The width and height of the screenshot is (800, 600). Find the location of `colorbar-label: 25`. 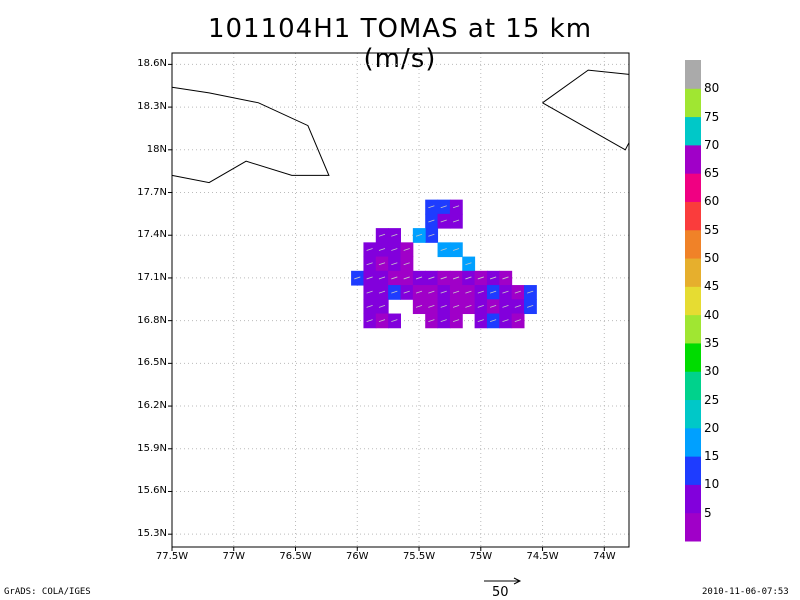

colorbar-label: 25 is located at coordinates (712, 399).